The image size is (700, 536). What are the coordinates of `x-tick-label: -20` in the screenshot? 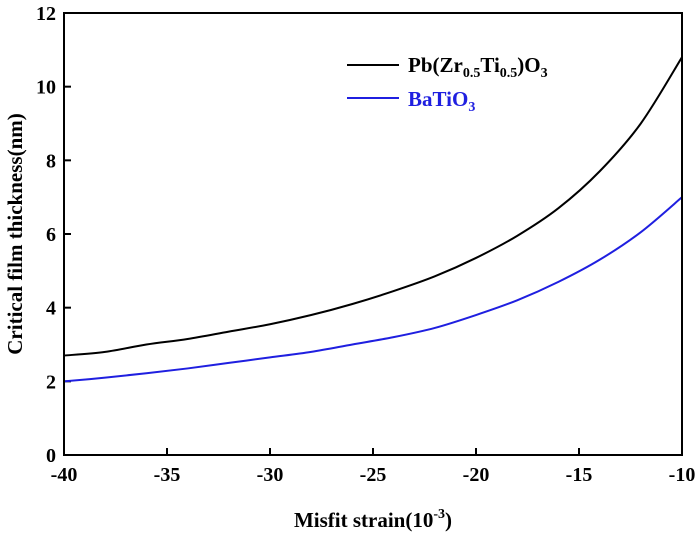 It's located at (476, 475).